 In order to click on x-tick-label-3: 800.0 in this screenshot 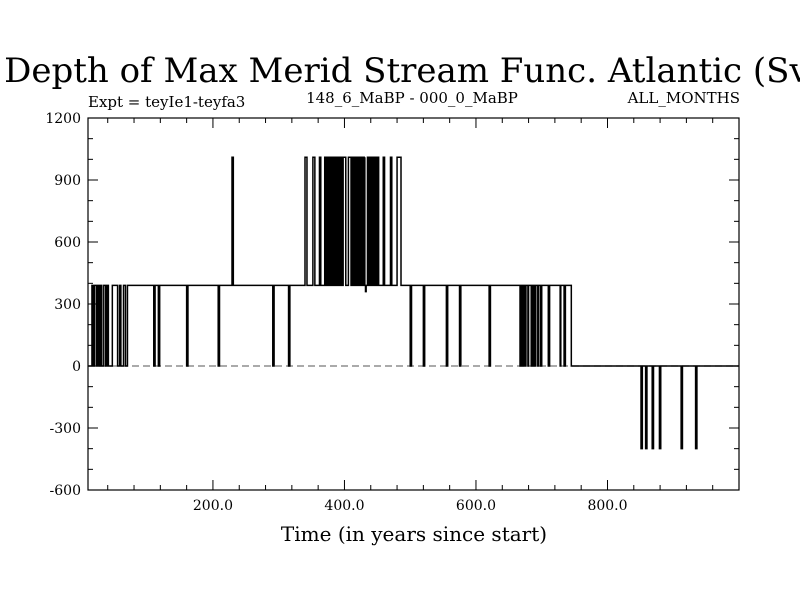, I will do `click(607, 506)`.